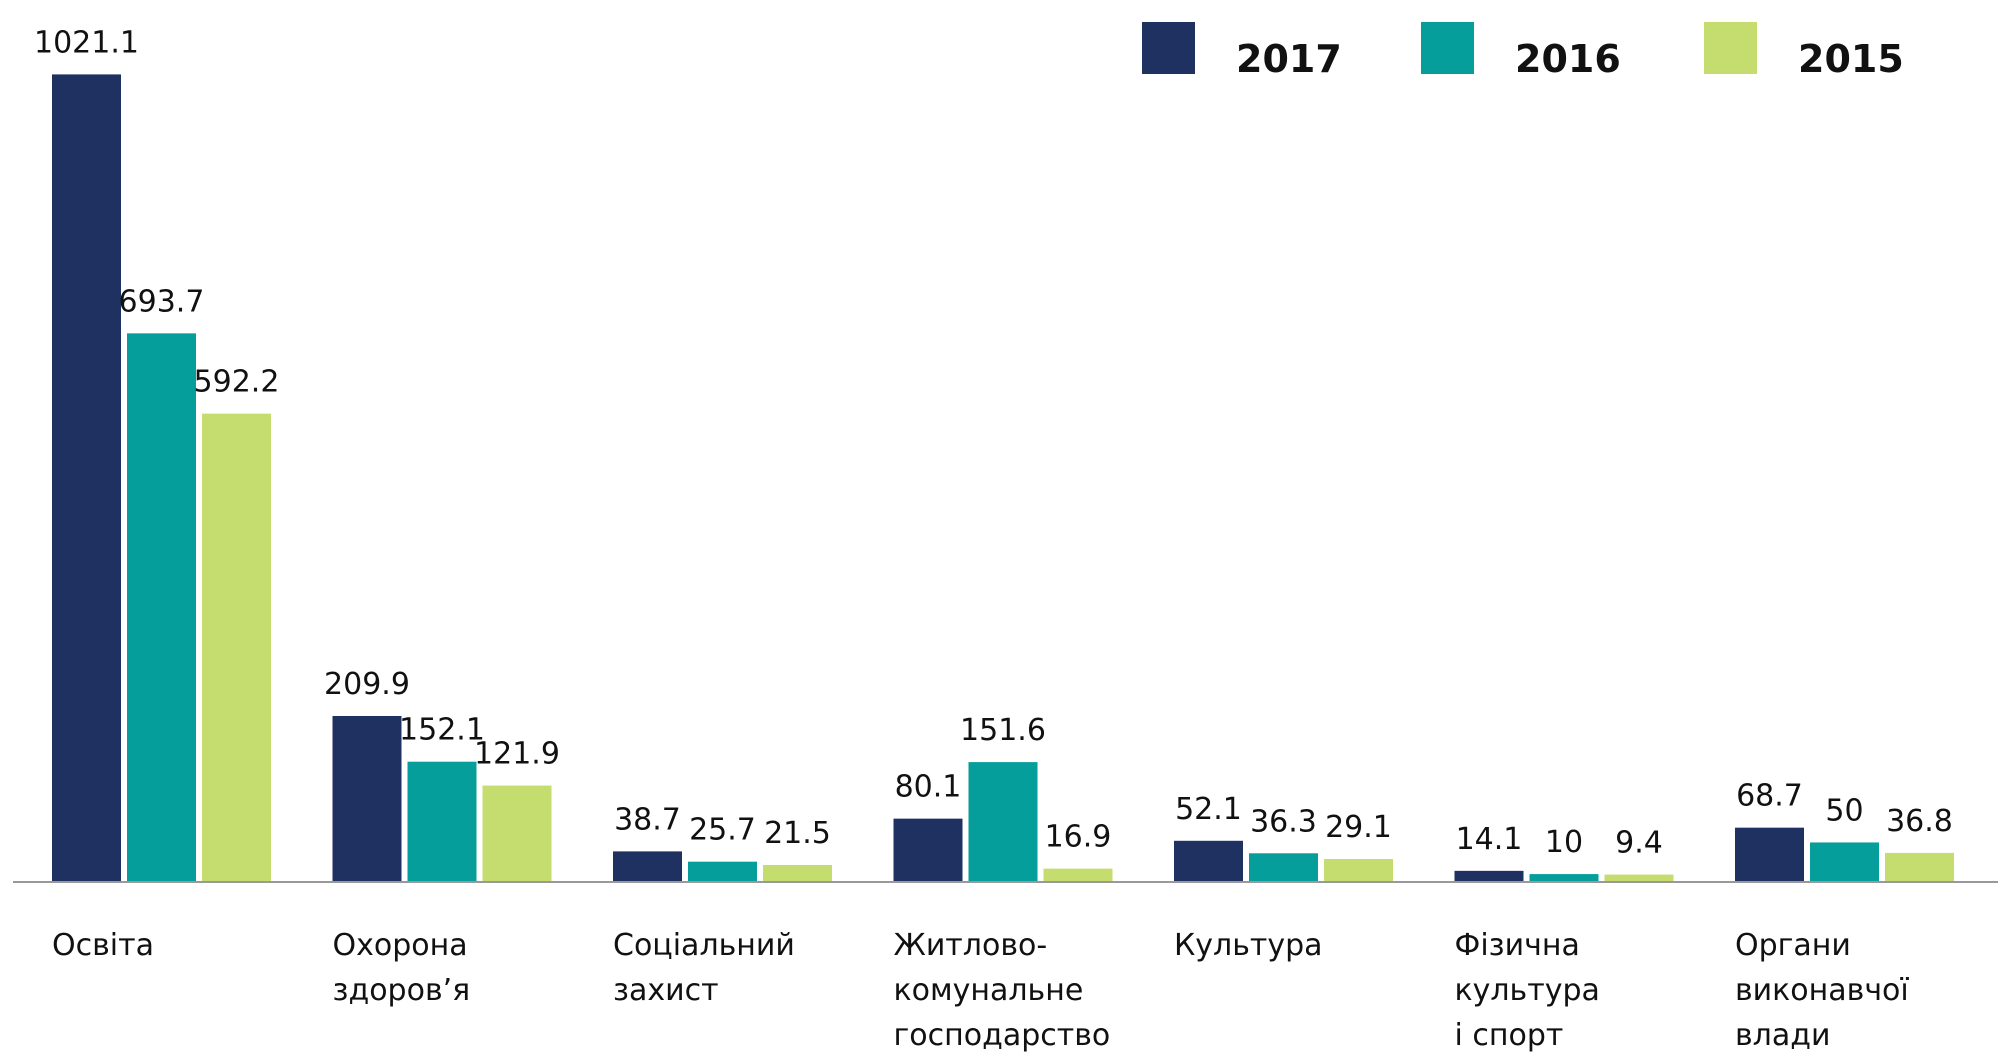 Image resolution: width=1998 pixels, height=1054 pixels. Describe the element at coordinates (1844, 810) in the screenshot. I see `value-label: 50` at that location.